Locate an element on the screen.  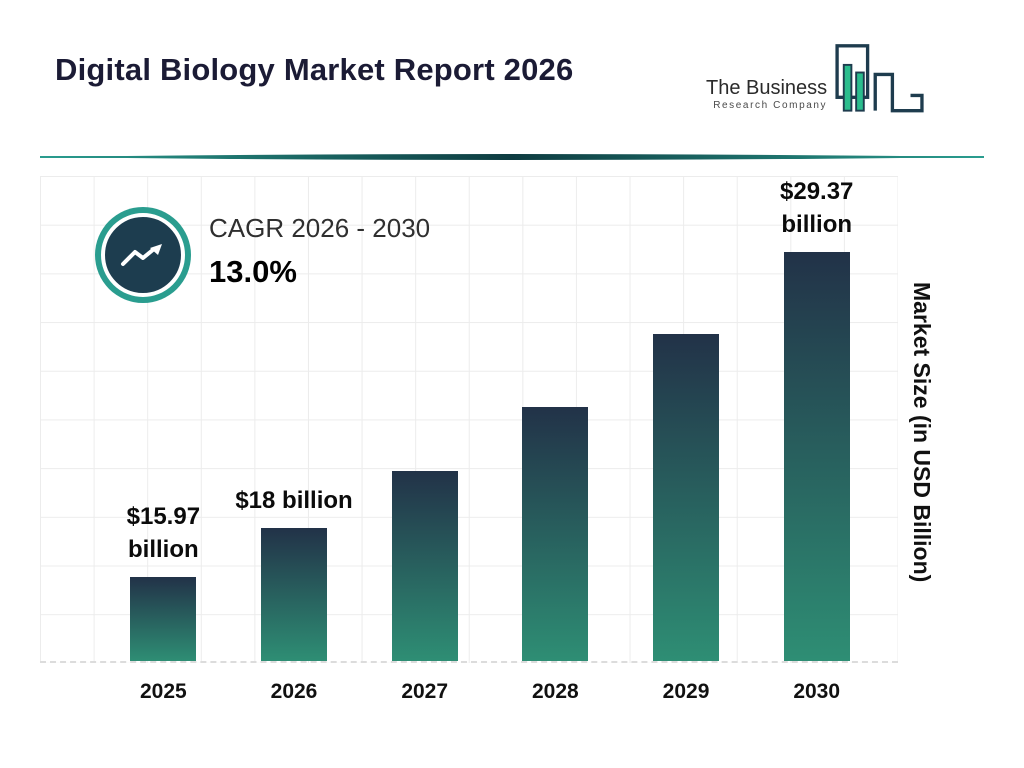
company-logo: The Business Research Company is located at coordinates (817, 85).